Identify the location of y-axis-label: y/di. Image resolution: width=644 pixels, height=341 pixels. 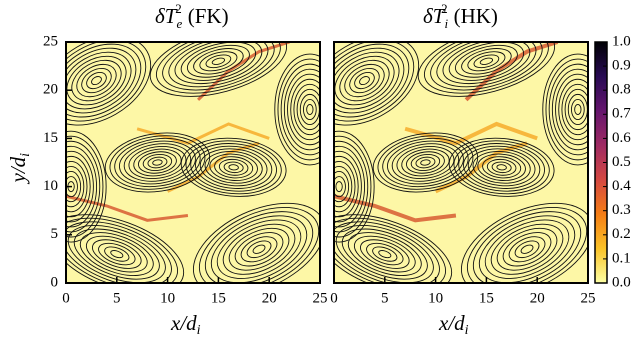
(19, 169).